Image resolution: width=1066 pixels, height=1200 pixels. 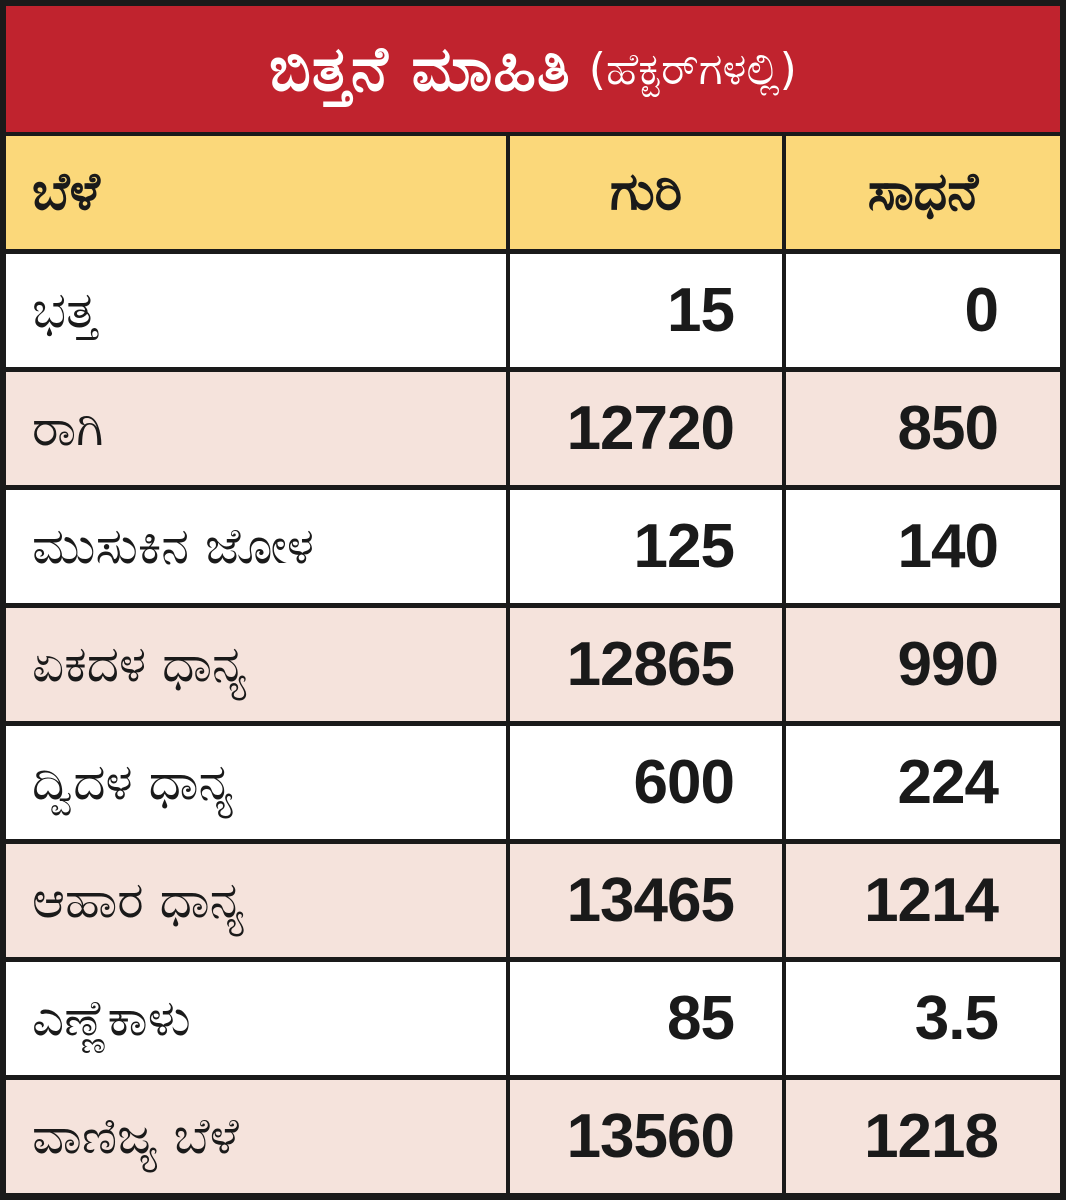 What do you see at coordinates (646, 1136) in the screenshot?
I see `target-value: 13560` at bounding box center [646, 1136].